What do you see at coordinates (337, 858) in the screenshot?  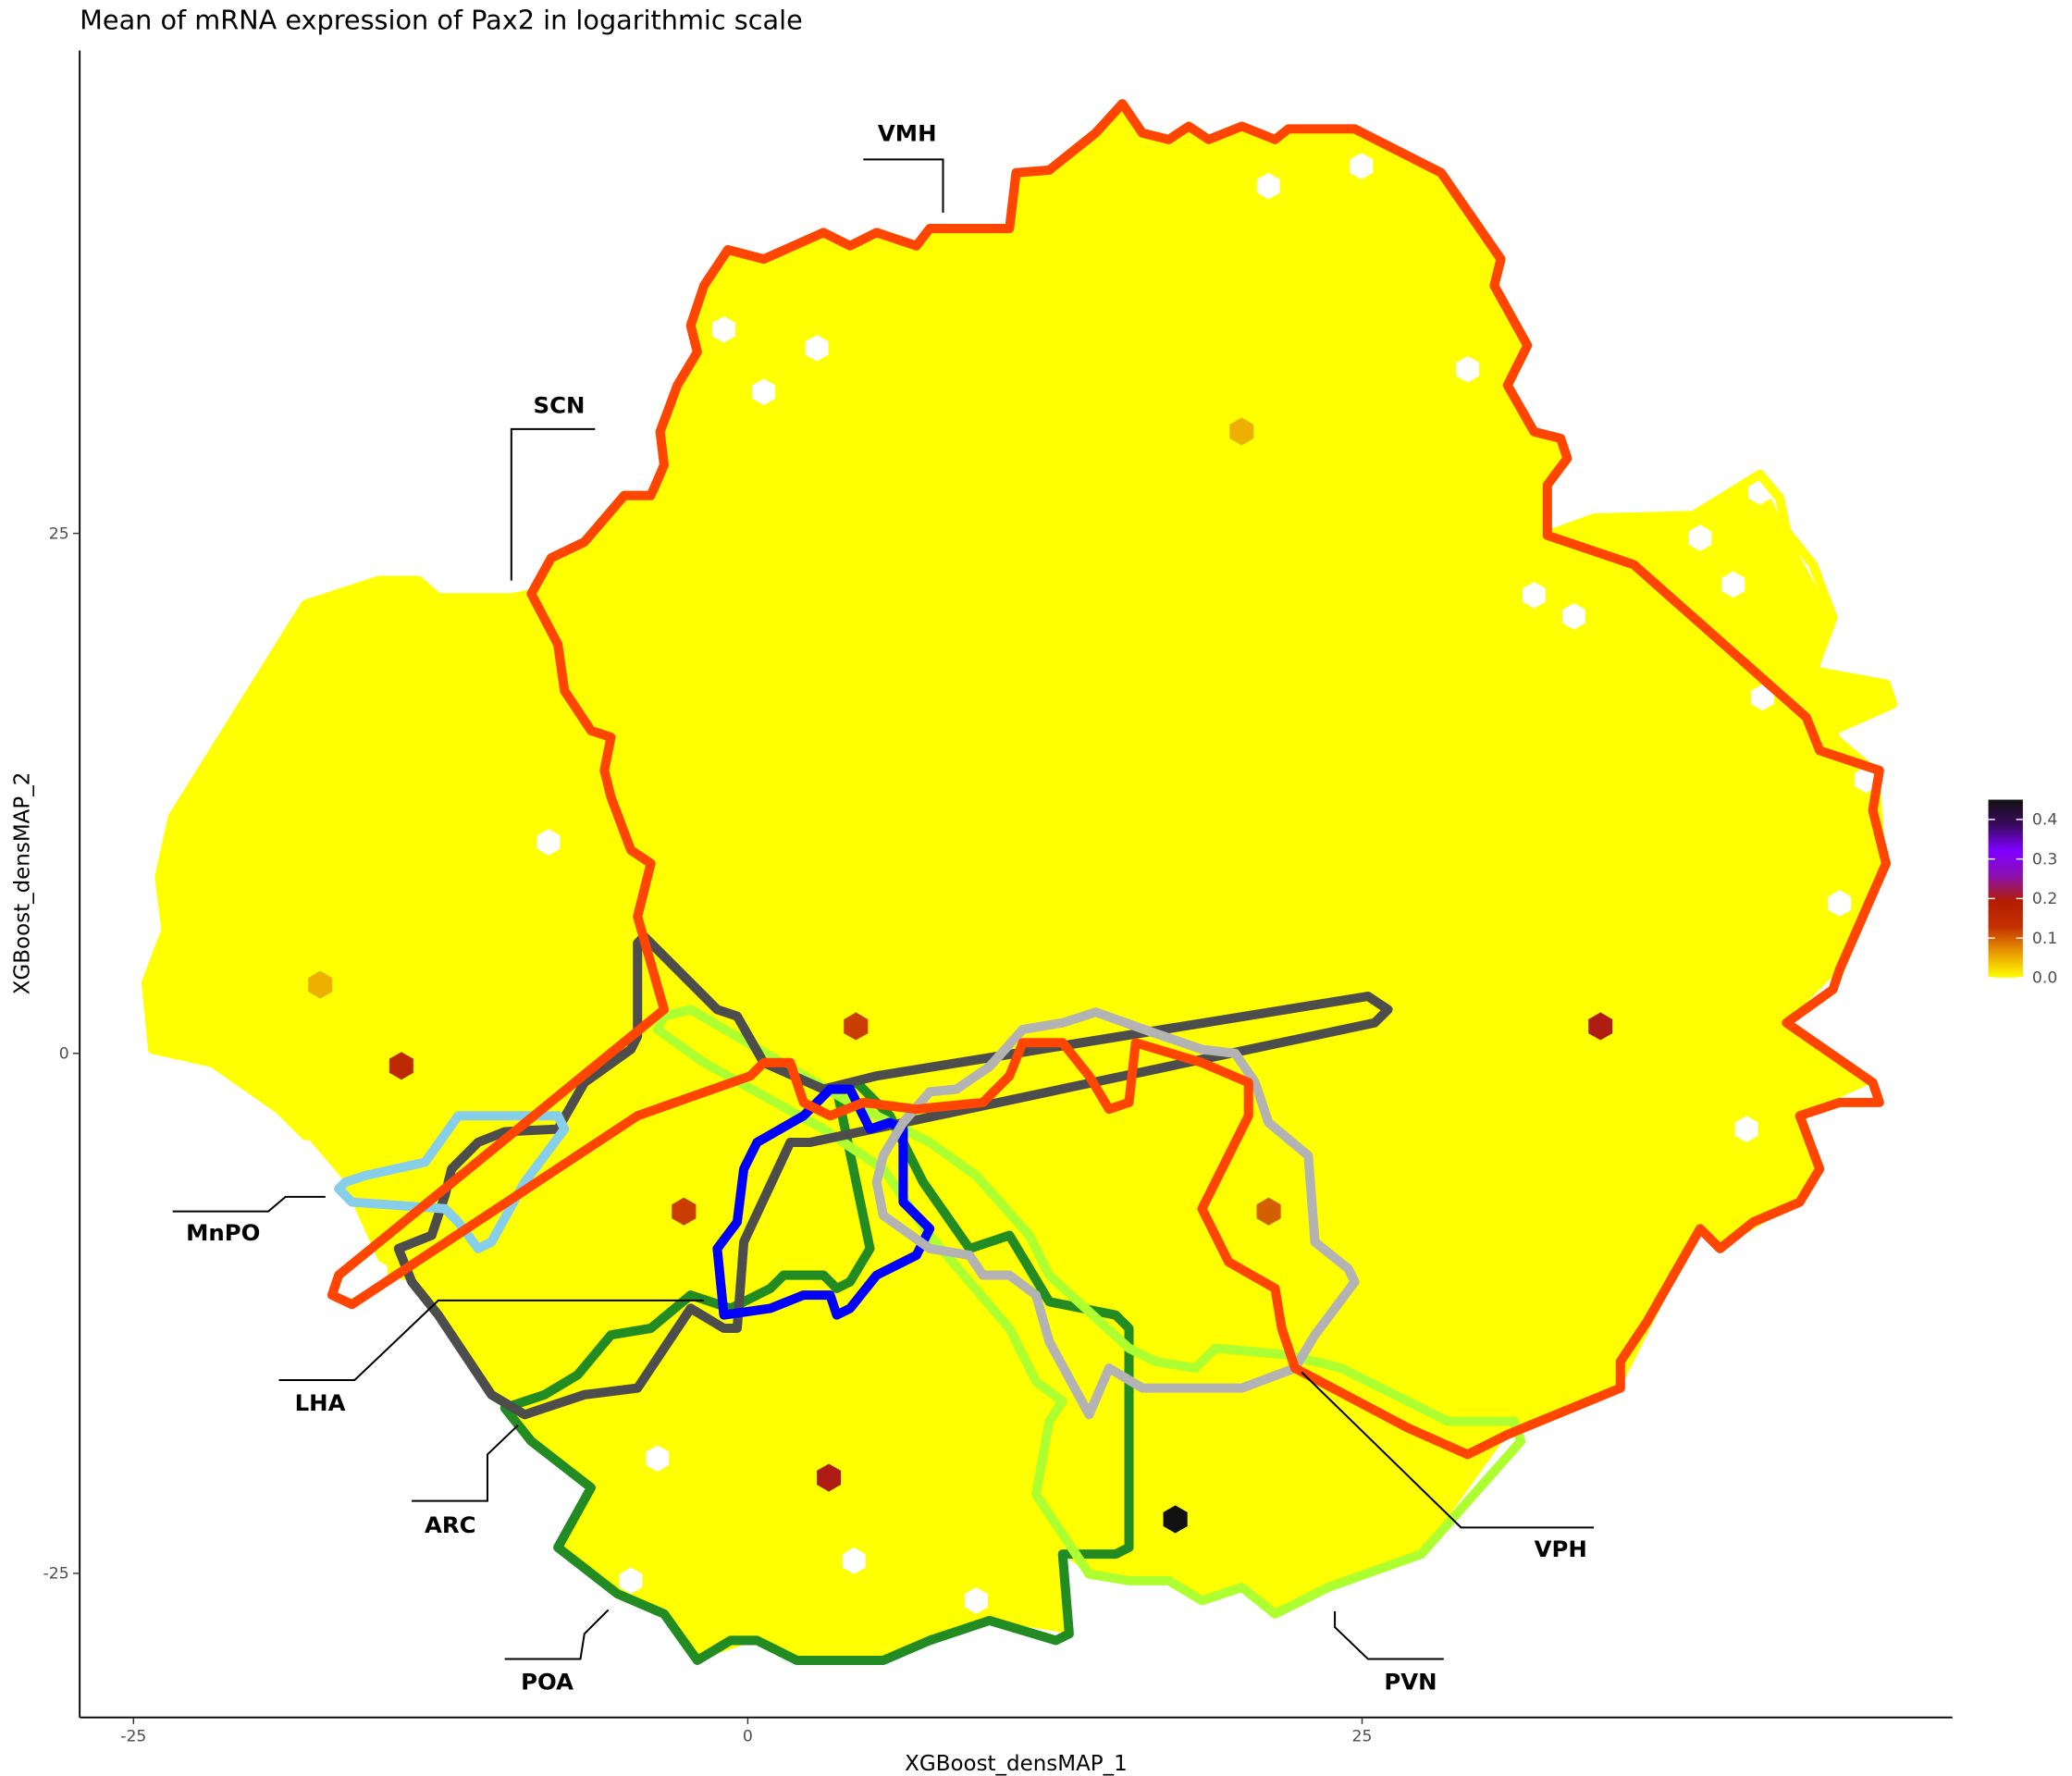 I see `contour-scn` at bounding box center [337, 858].